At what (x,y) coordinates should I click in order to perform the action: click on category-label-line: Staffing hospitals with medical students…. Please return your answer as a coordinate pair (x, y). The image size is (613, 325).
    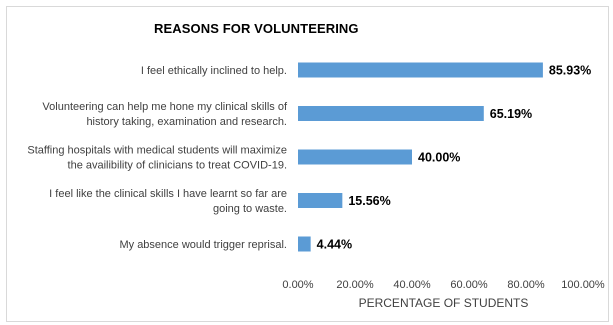
    Looking at the image, I should click on (157, 151).